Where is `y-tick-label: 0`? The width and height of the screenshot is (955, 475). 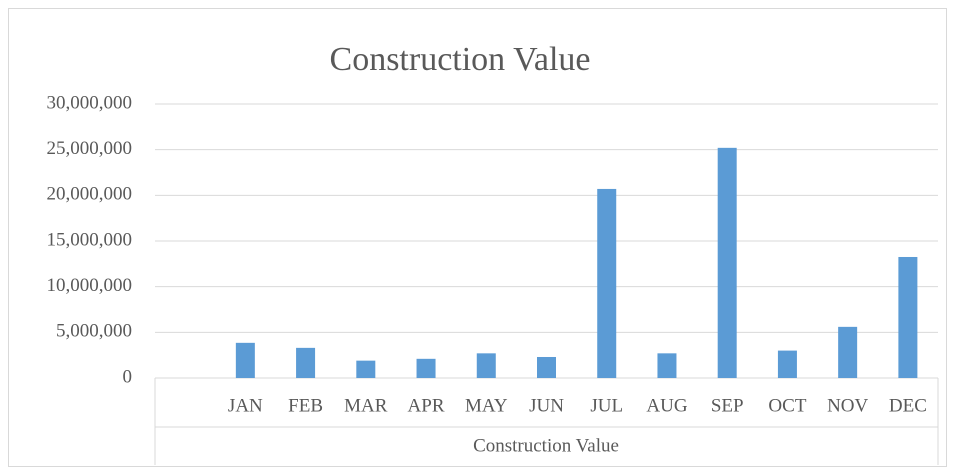 y-tick-label: 0 is located at coordinates (128, 376).